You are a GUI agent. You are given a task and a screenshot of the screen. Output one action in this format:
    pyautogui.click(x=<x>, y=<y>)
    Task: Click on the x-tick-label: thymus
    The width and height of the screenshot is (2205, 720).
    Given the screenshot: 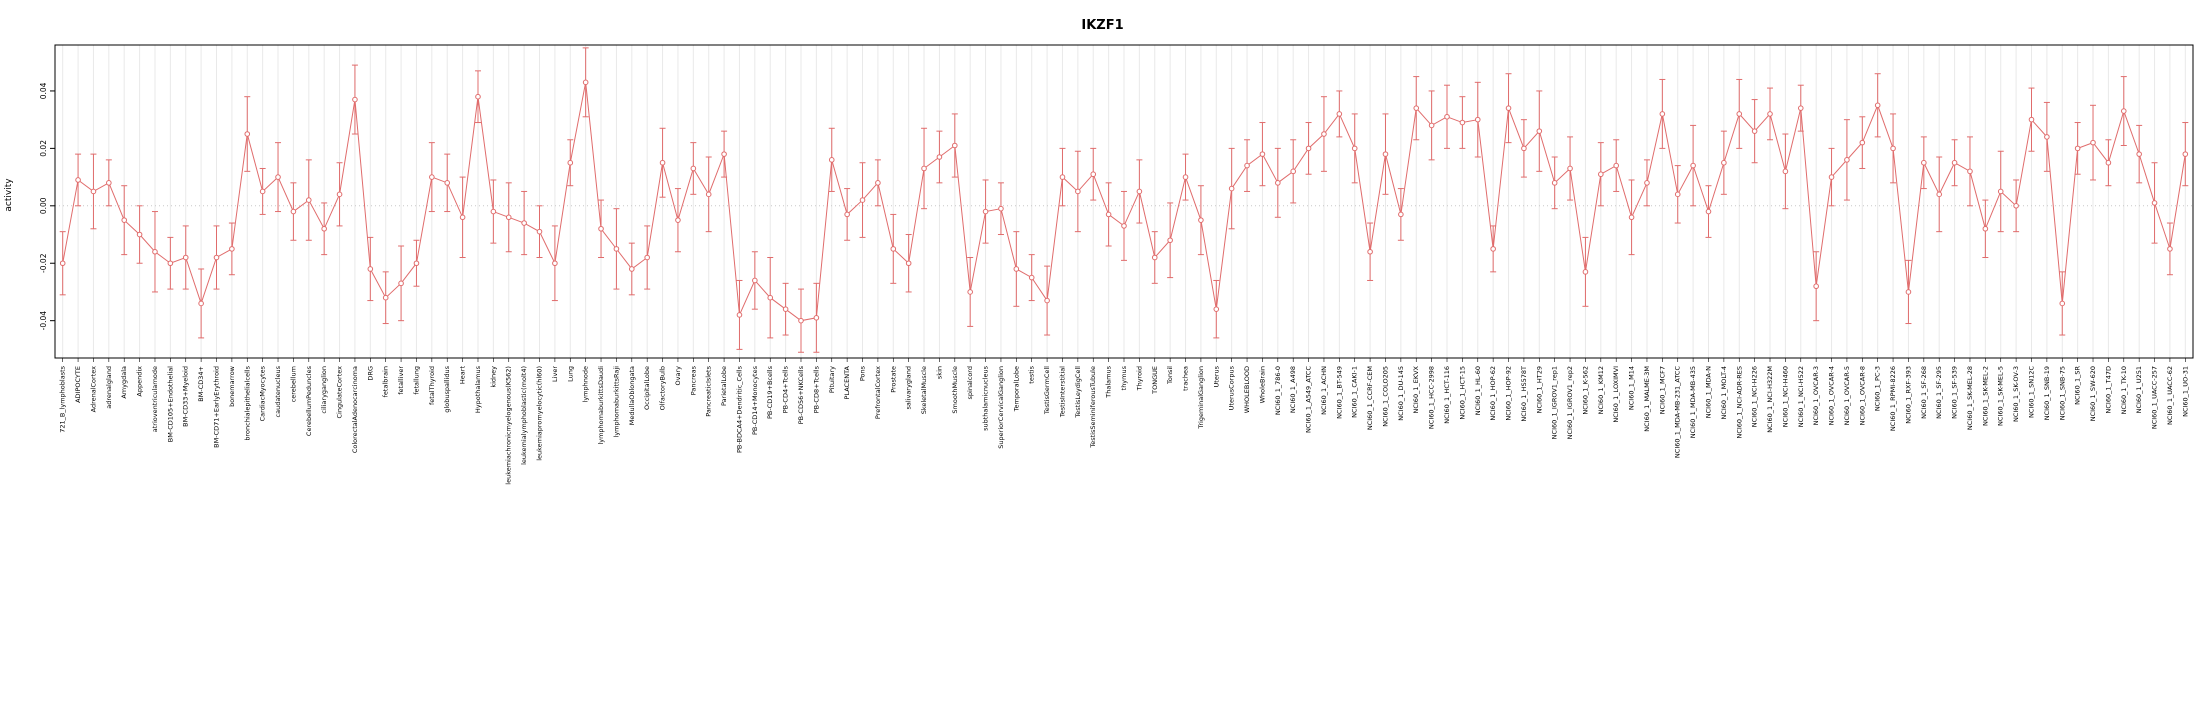 What is the action you would take?
    pyautogui.click(x=1124, y=377)
    